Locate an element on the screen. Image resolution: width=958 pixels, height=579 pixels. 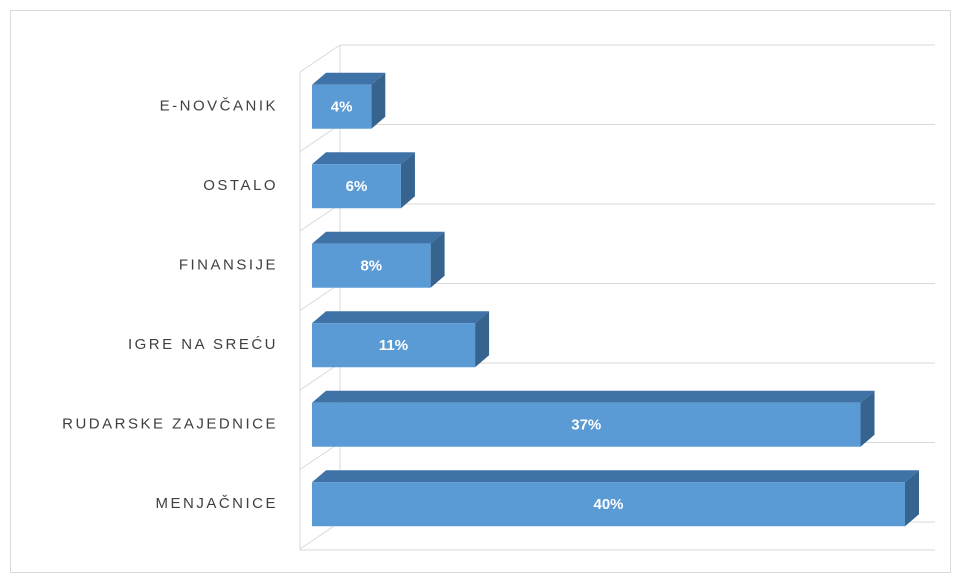
category-label: IGRE NA SREĆU is located at coordinates (203, 344).